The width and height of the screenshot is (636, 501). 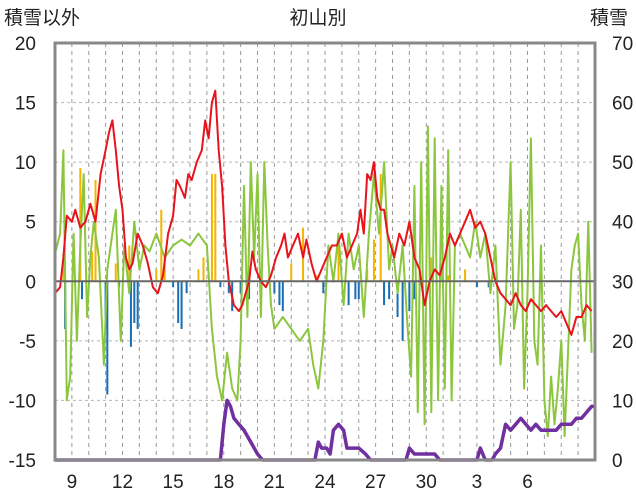 What do you see at coordinates (42, 18) in the screenshot?
I see `left-axis-title: 積雪以外` at bounding box center [42, 18].